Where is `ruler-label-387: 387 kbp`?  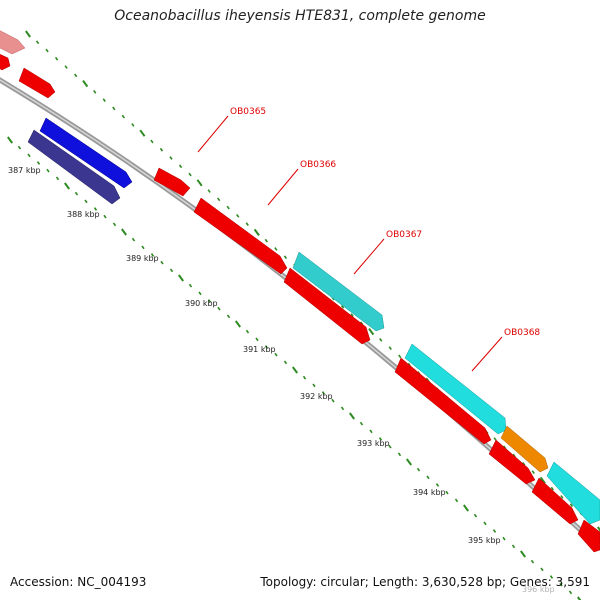 ruler-label-387: 387 kbp is located at coordinates (24, 170).